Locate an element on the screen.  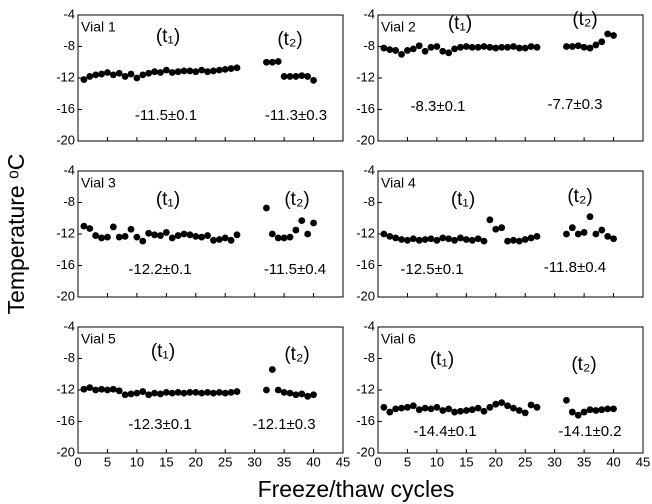
panel-title: Vial 5 is located at coordinates (98, 339).